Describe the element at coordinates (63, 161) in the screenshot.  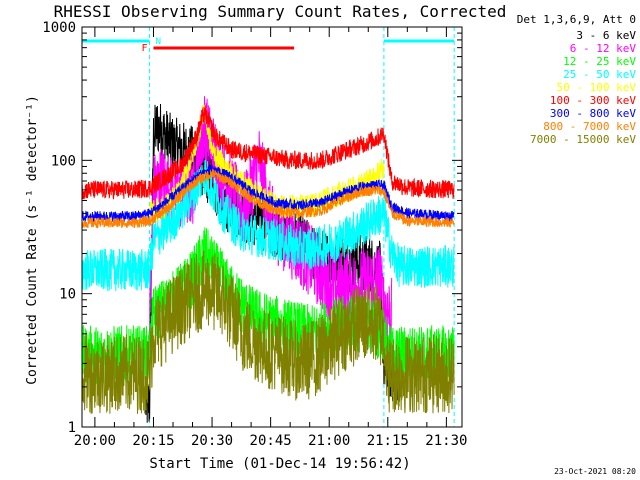
I see `y-tick-label: 100` at that location.